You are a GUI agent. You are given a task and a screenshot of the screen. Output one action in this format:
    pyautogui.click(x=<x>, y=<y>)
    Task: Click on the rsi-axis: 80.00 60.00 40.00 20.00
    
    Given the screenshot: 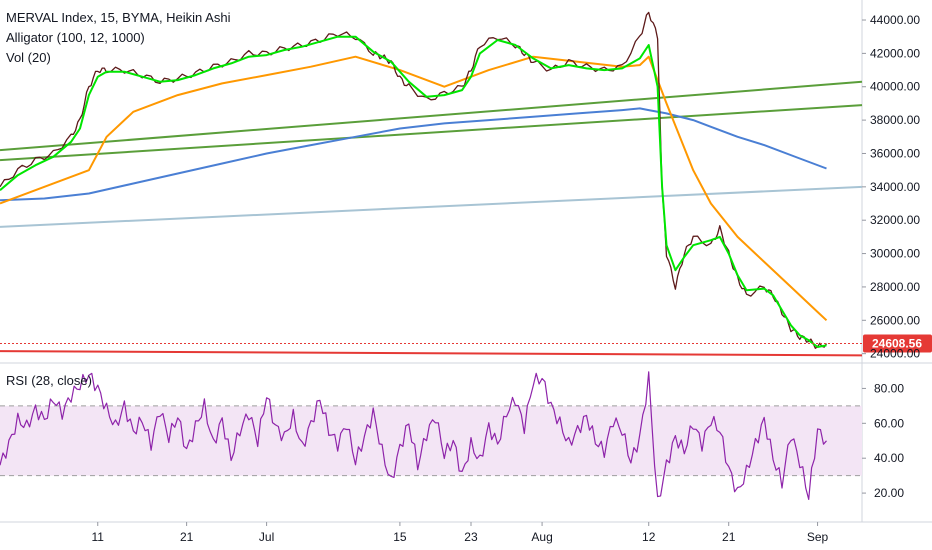 What is the action you would take?
    pyautogui.click(x=883, y=440)
    